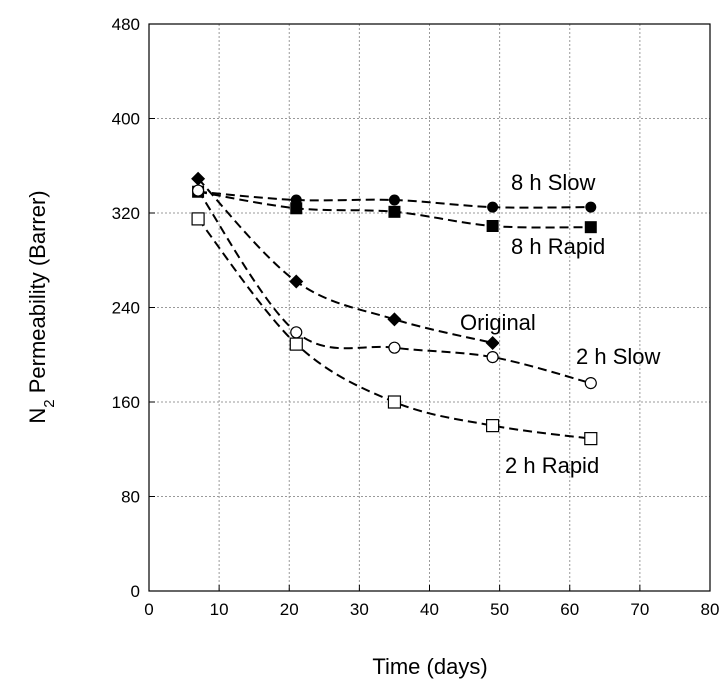 The width and height of the screenshot is (726, 682). I want to click on series-label: 2 h Rapid, so click(552, 465).